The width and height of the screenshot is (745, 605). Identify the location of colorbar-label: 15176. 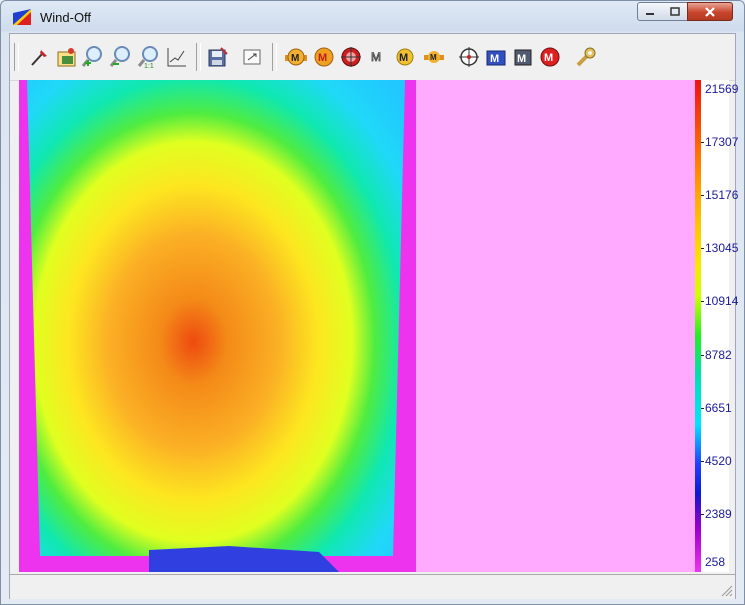
(722, 195).